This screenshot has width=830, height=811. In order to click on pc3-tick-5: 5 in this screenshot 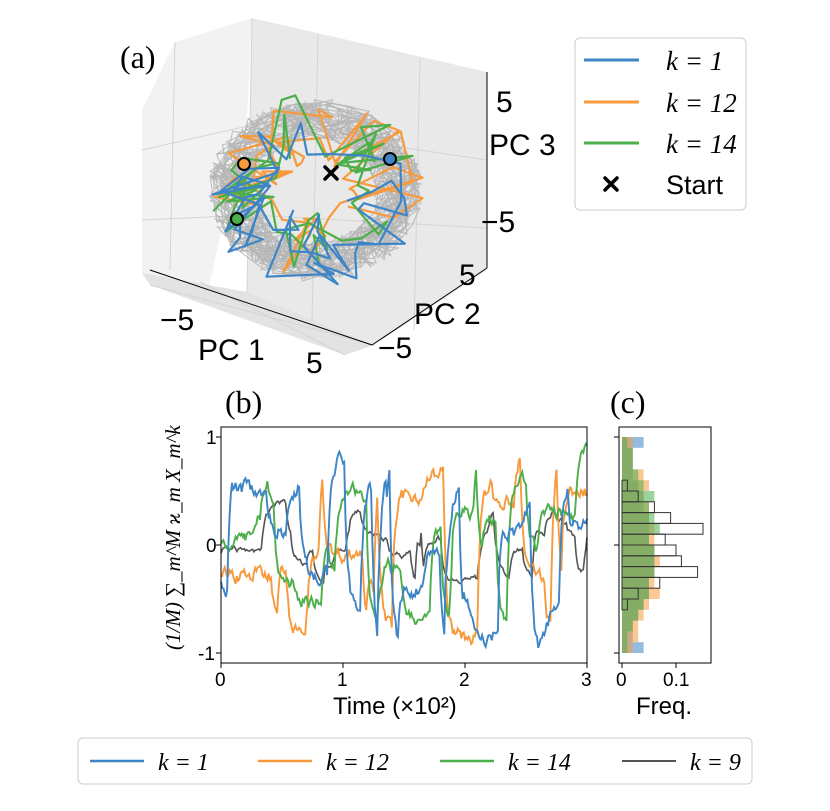, I will do `click(504, 102)`.